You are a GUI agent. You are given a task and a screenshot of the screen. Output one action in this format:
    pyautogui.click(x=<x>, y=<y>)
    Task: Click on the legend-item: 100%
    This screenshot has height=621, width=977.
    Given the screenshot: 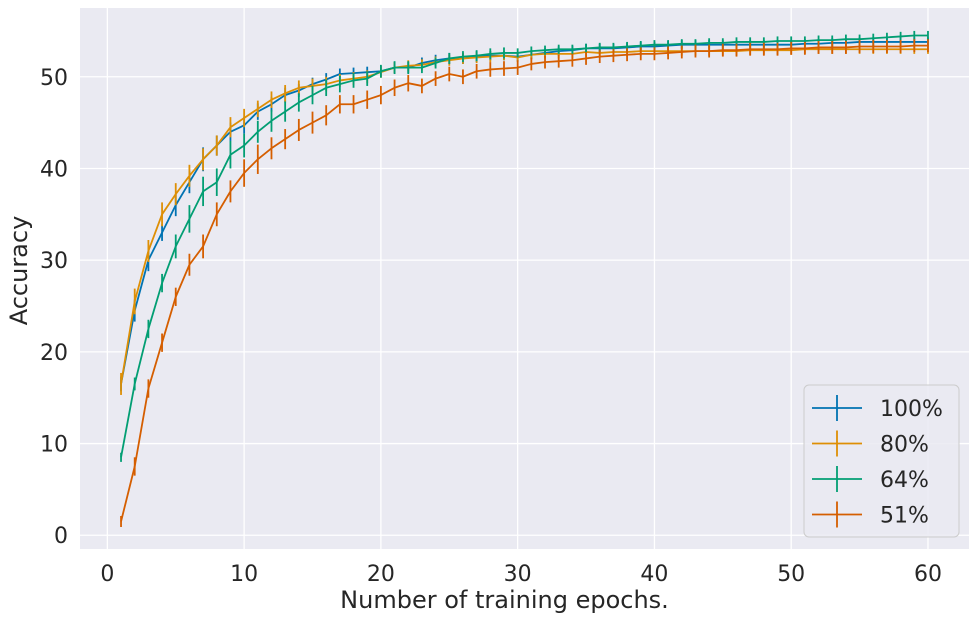 What is the action you would take?
    pyautogui.click(x=877, y=408)
    